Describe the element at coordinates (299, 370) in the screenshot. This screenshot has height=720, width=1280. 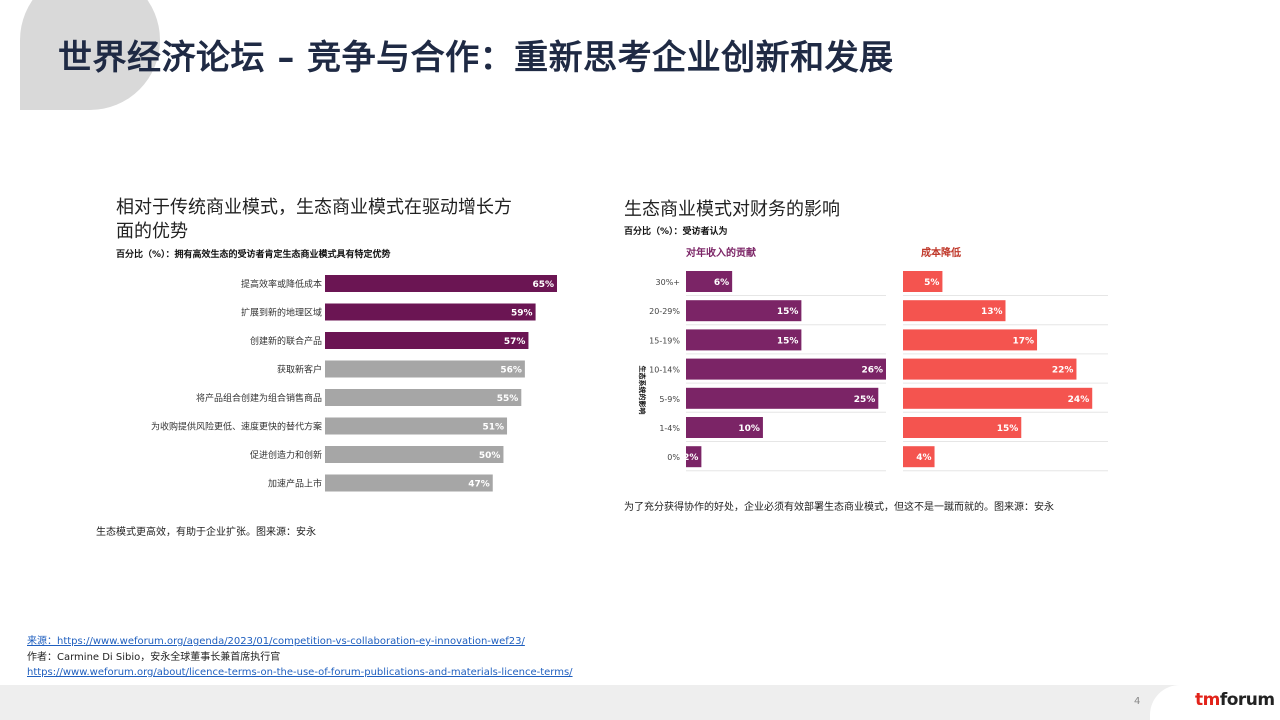
I see `category-label-3: 获取新客户` at that location.